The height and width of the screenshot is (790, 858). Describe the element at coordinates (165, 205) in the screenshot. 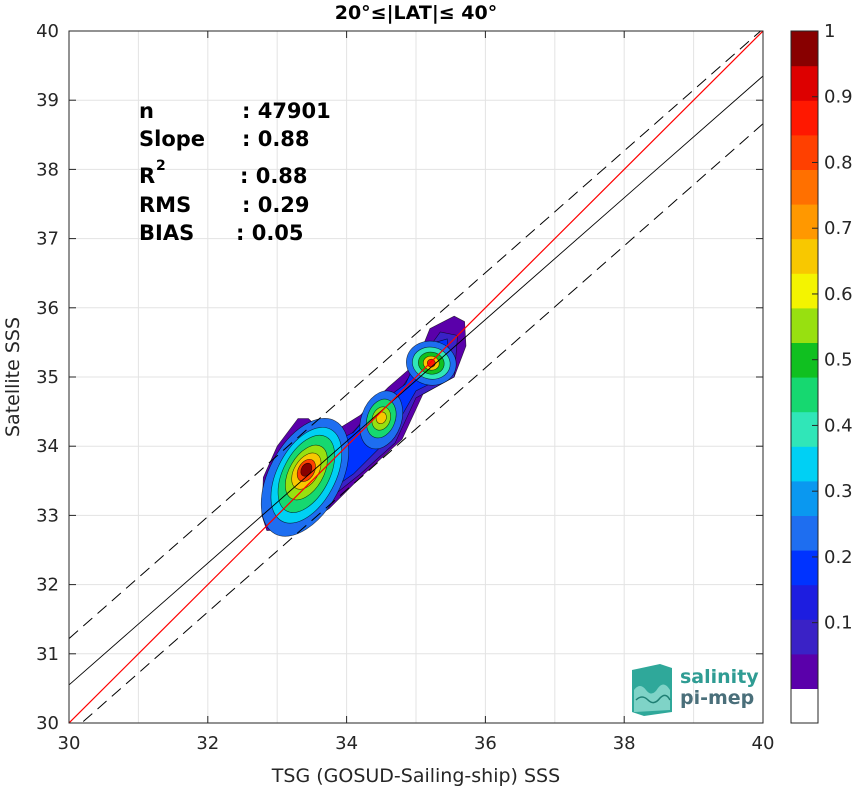

I see `stat-rms-label: RMS` at that location.